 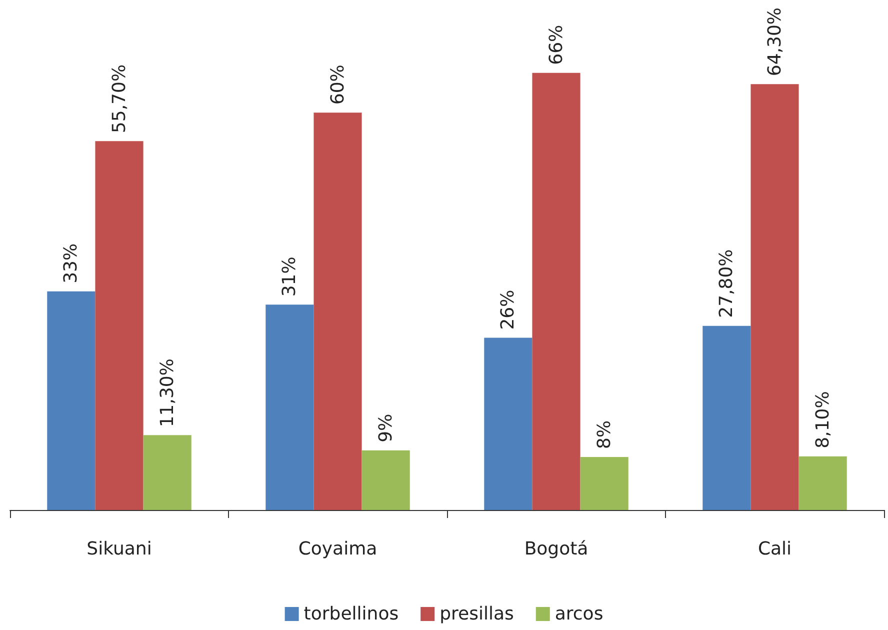 I want to click on data-label: 66%, so click(x=556, y=44).